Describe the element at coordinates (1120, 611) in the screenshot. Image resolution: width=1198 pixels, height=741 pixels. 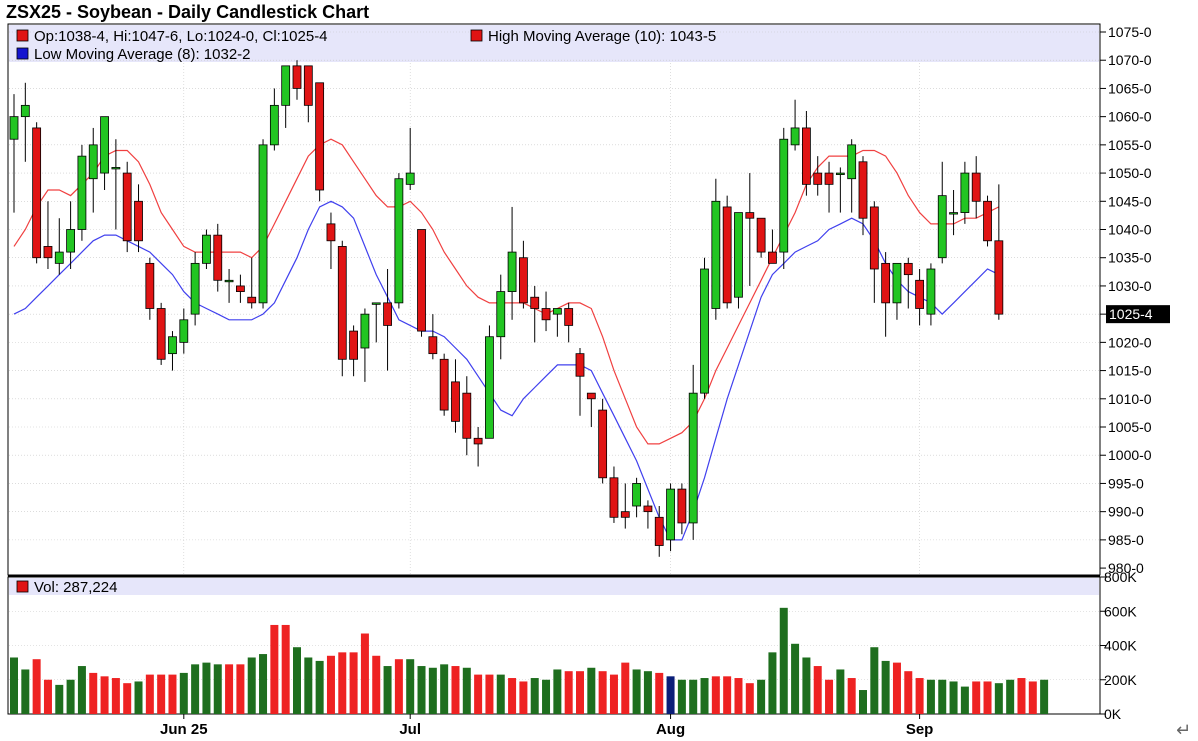
I see `volume-tick-label: 600K` at that location.